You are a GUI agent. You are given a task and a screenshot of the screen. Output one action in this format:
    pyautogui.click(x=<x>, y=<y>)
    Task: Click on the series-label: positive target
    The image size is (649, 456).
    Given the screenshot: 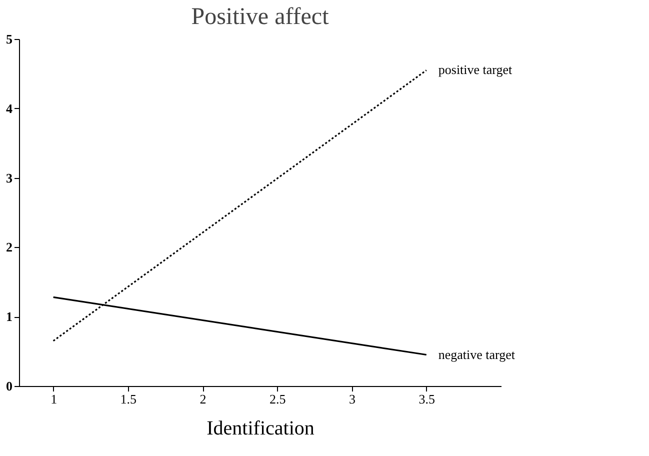 What is the action you would take?
    pyautogui.click(x=475, y=70)
    